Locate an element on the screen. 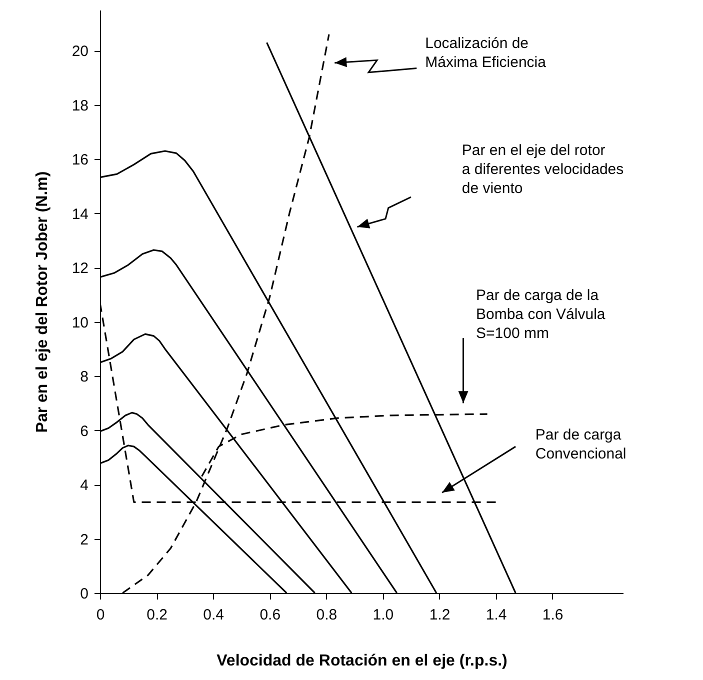 This screenshot has height=680, width=703. annotation: Localización de Máxima Eficiencia is located at coordinates (486, 52).